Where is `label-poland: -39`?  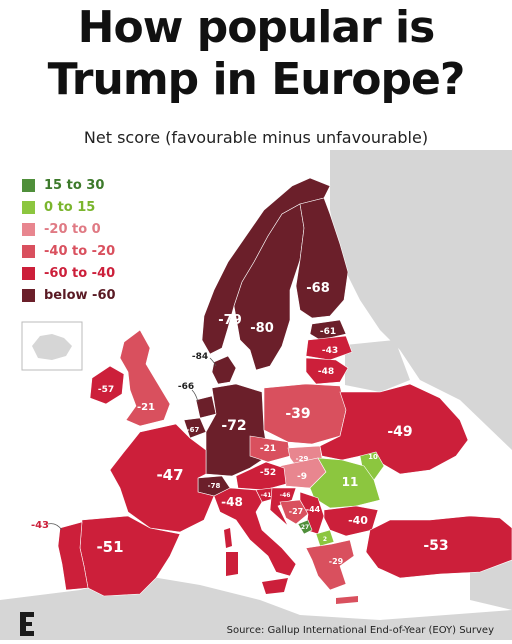 label-poland: -39 is located at coordinates (297, 414).